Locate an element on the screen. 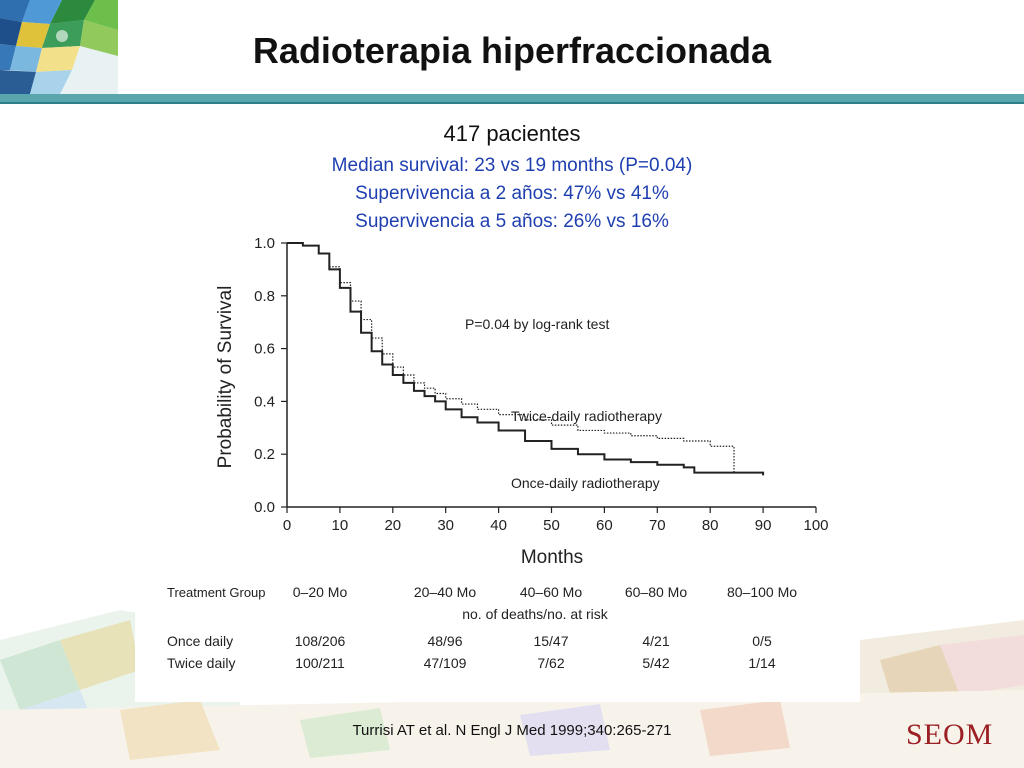 This screenshot has height=768, width=1024. y-tick-label: 0.4 is located at coordinates (264, 401).